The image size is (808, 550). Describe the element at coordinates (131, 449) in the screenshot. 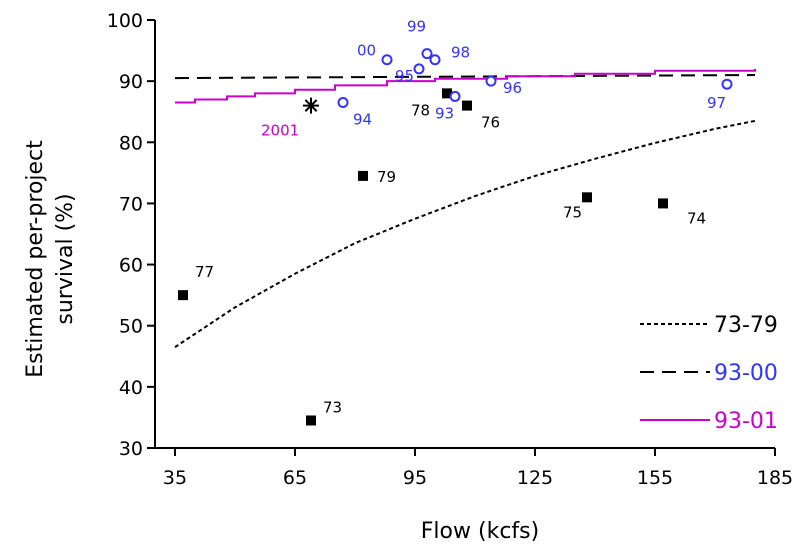

I see `y-tick-label: 30` at that location.